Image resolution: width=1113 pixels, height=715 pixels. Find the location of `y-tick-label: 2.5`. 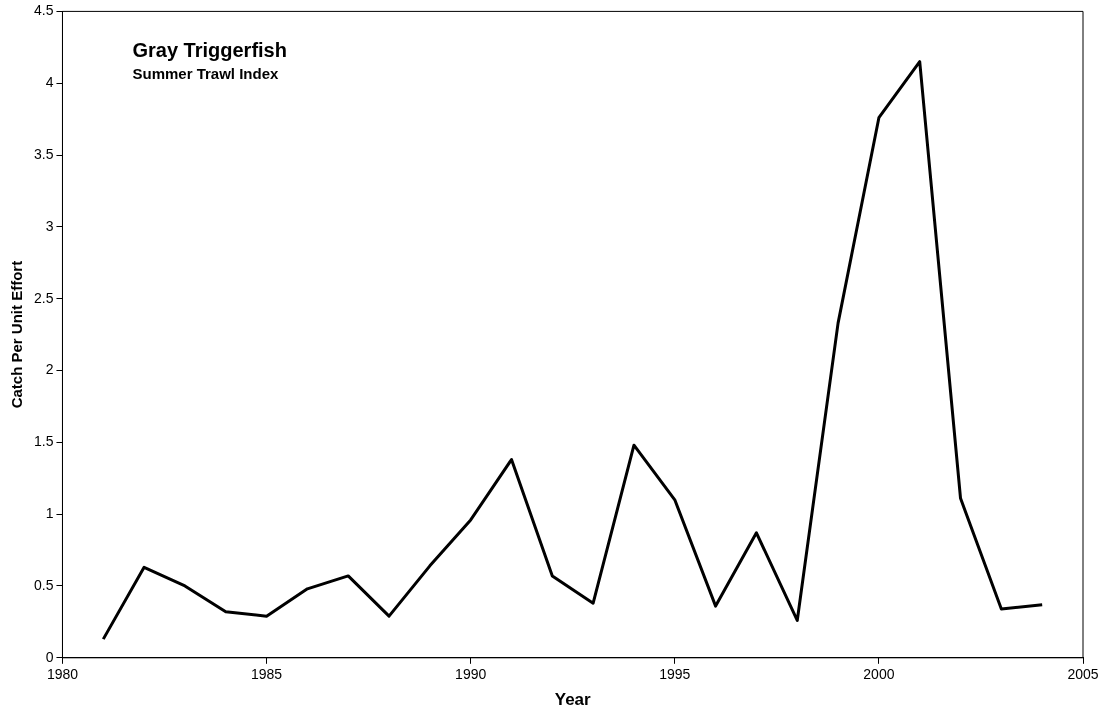

y-tick-label: 2.5 is located at coordinates (43, 297).